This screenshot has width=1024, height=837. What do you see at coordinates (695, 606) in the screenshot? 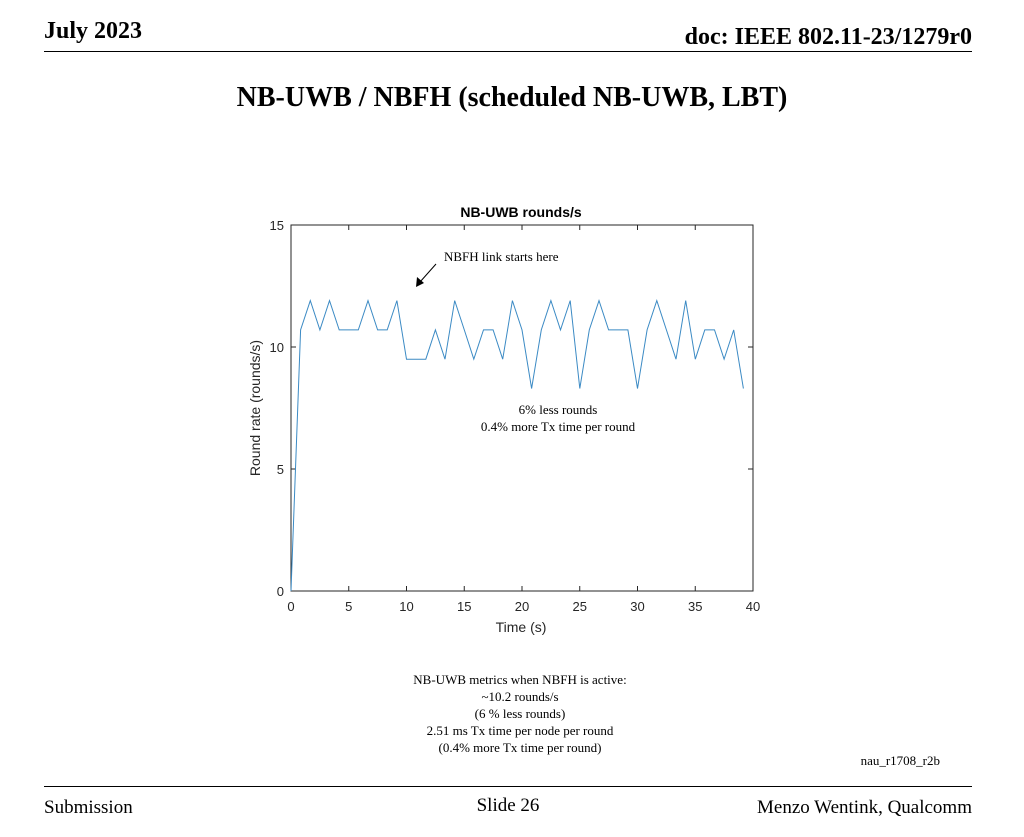
I see `x-tick-label: 35` at bounding box center [695, 606].